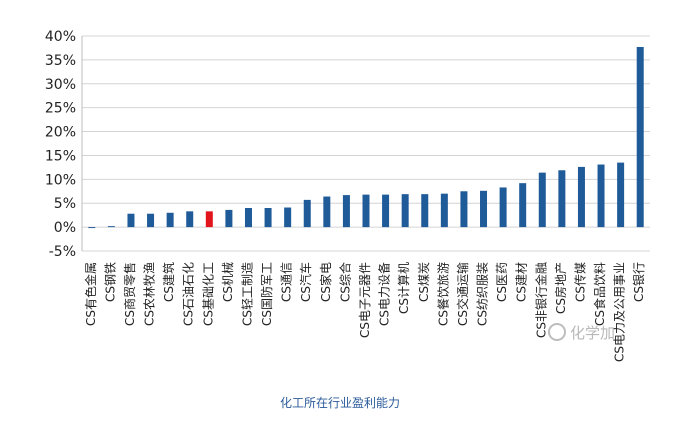 The height and width of the screenshot is (432, 680). Describe the element at coordinates (557, 332) in the screenshot. I see `wechat-icon` at that location.